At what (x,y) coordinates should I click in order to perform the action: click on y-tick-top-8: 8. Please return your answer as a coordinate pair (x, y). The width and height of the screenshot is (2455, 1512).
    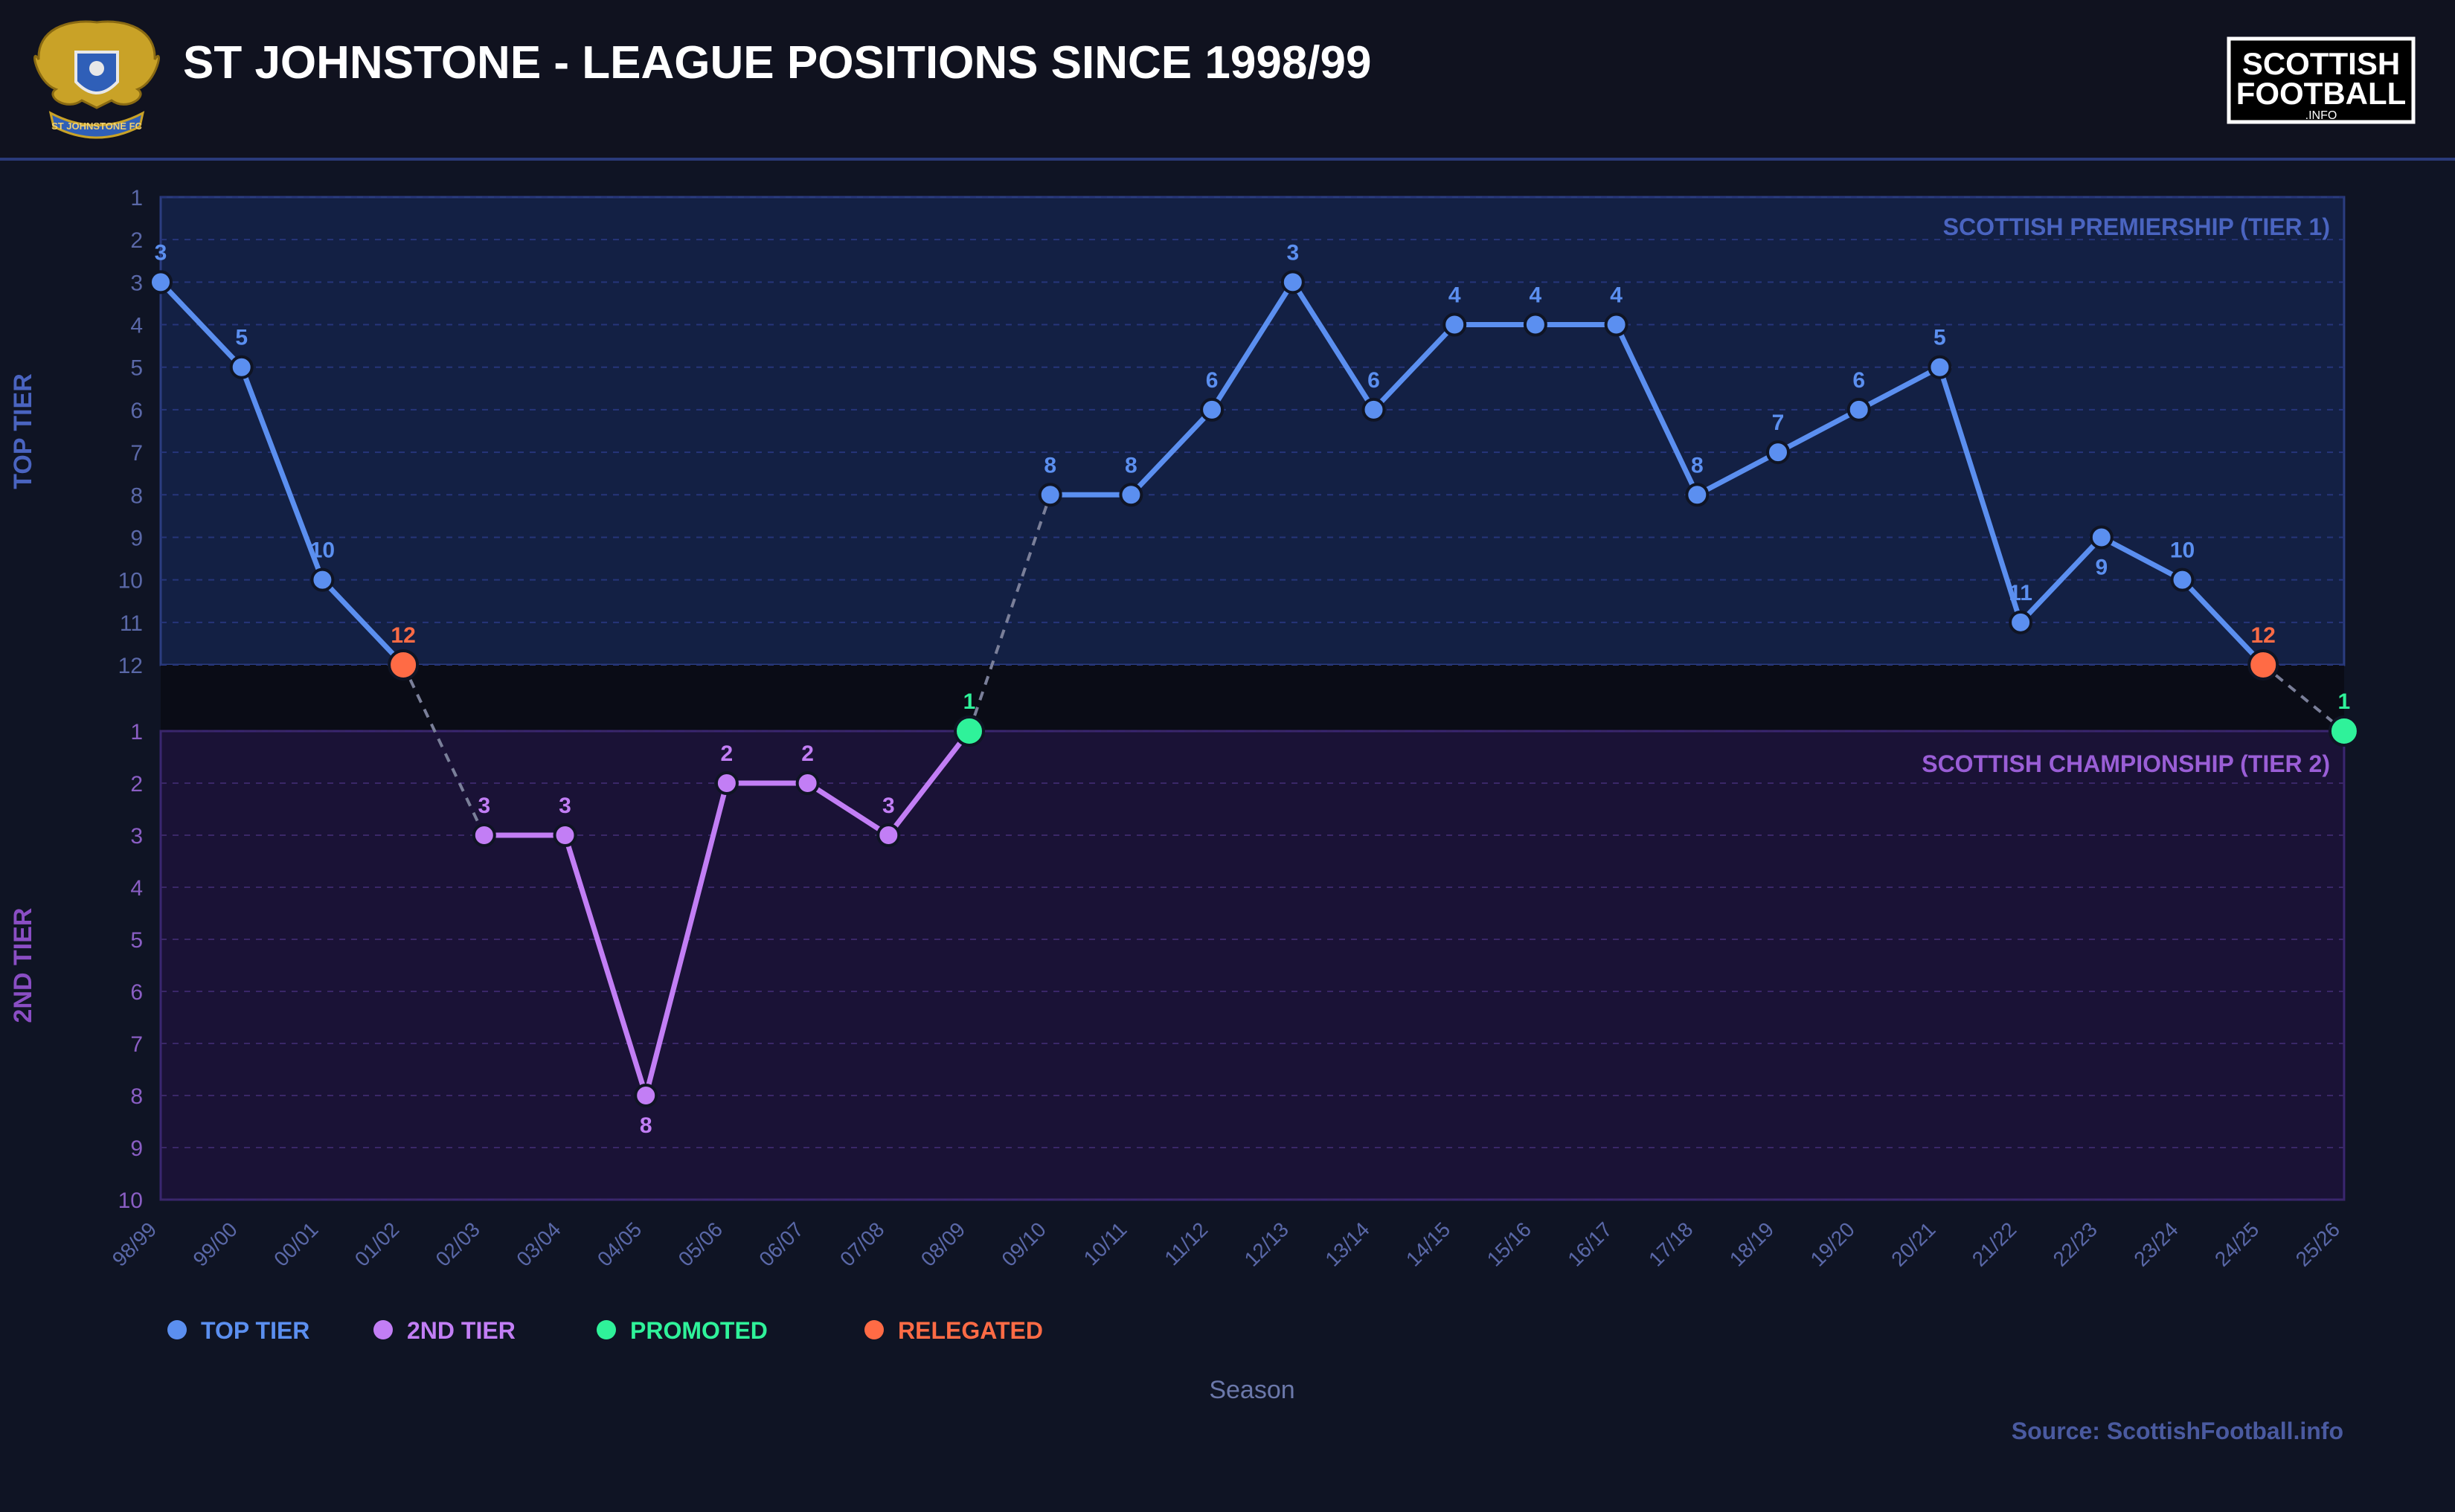
    Looking at the image, I should click on (136, 495).